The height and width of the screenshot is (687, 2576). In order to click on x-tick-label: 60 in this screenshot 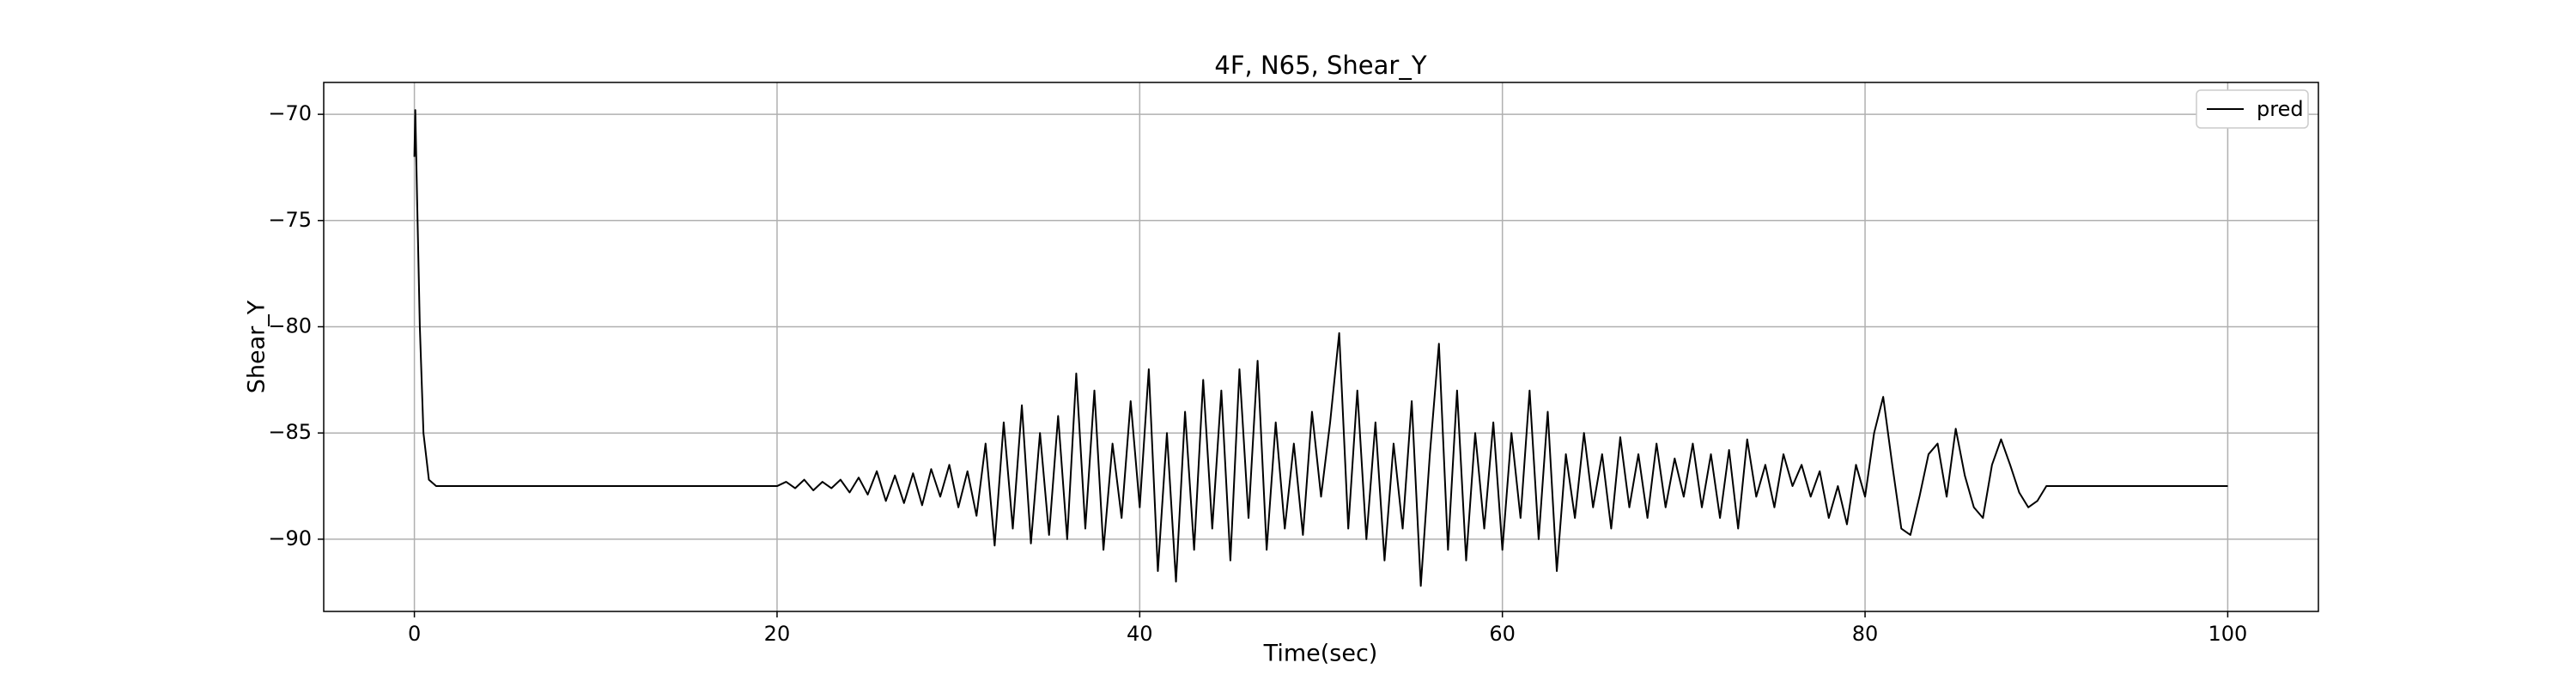, I will do `click(1502, 634)`.